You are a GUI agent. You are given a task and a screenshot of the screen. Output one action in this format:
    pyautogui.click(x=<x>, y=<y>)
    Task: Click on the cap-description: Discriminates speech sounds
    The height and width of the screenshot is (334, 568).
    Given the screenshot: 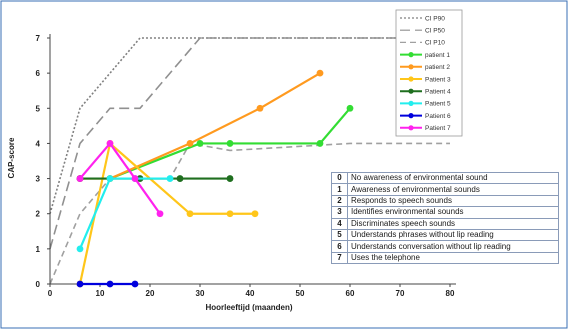 What is the action you would take?
    pyautogui.click(x=453, y=223)
    